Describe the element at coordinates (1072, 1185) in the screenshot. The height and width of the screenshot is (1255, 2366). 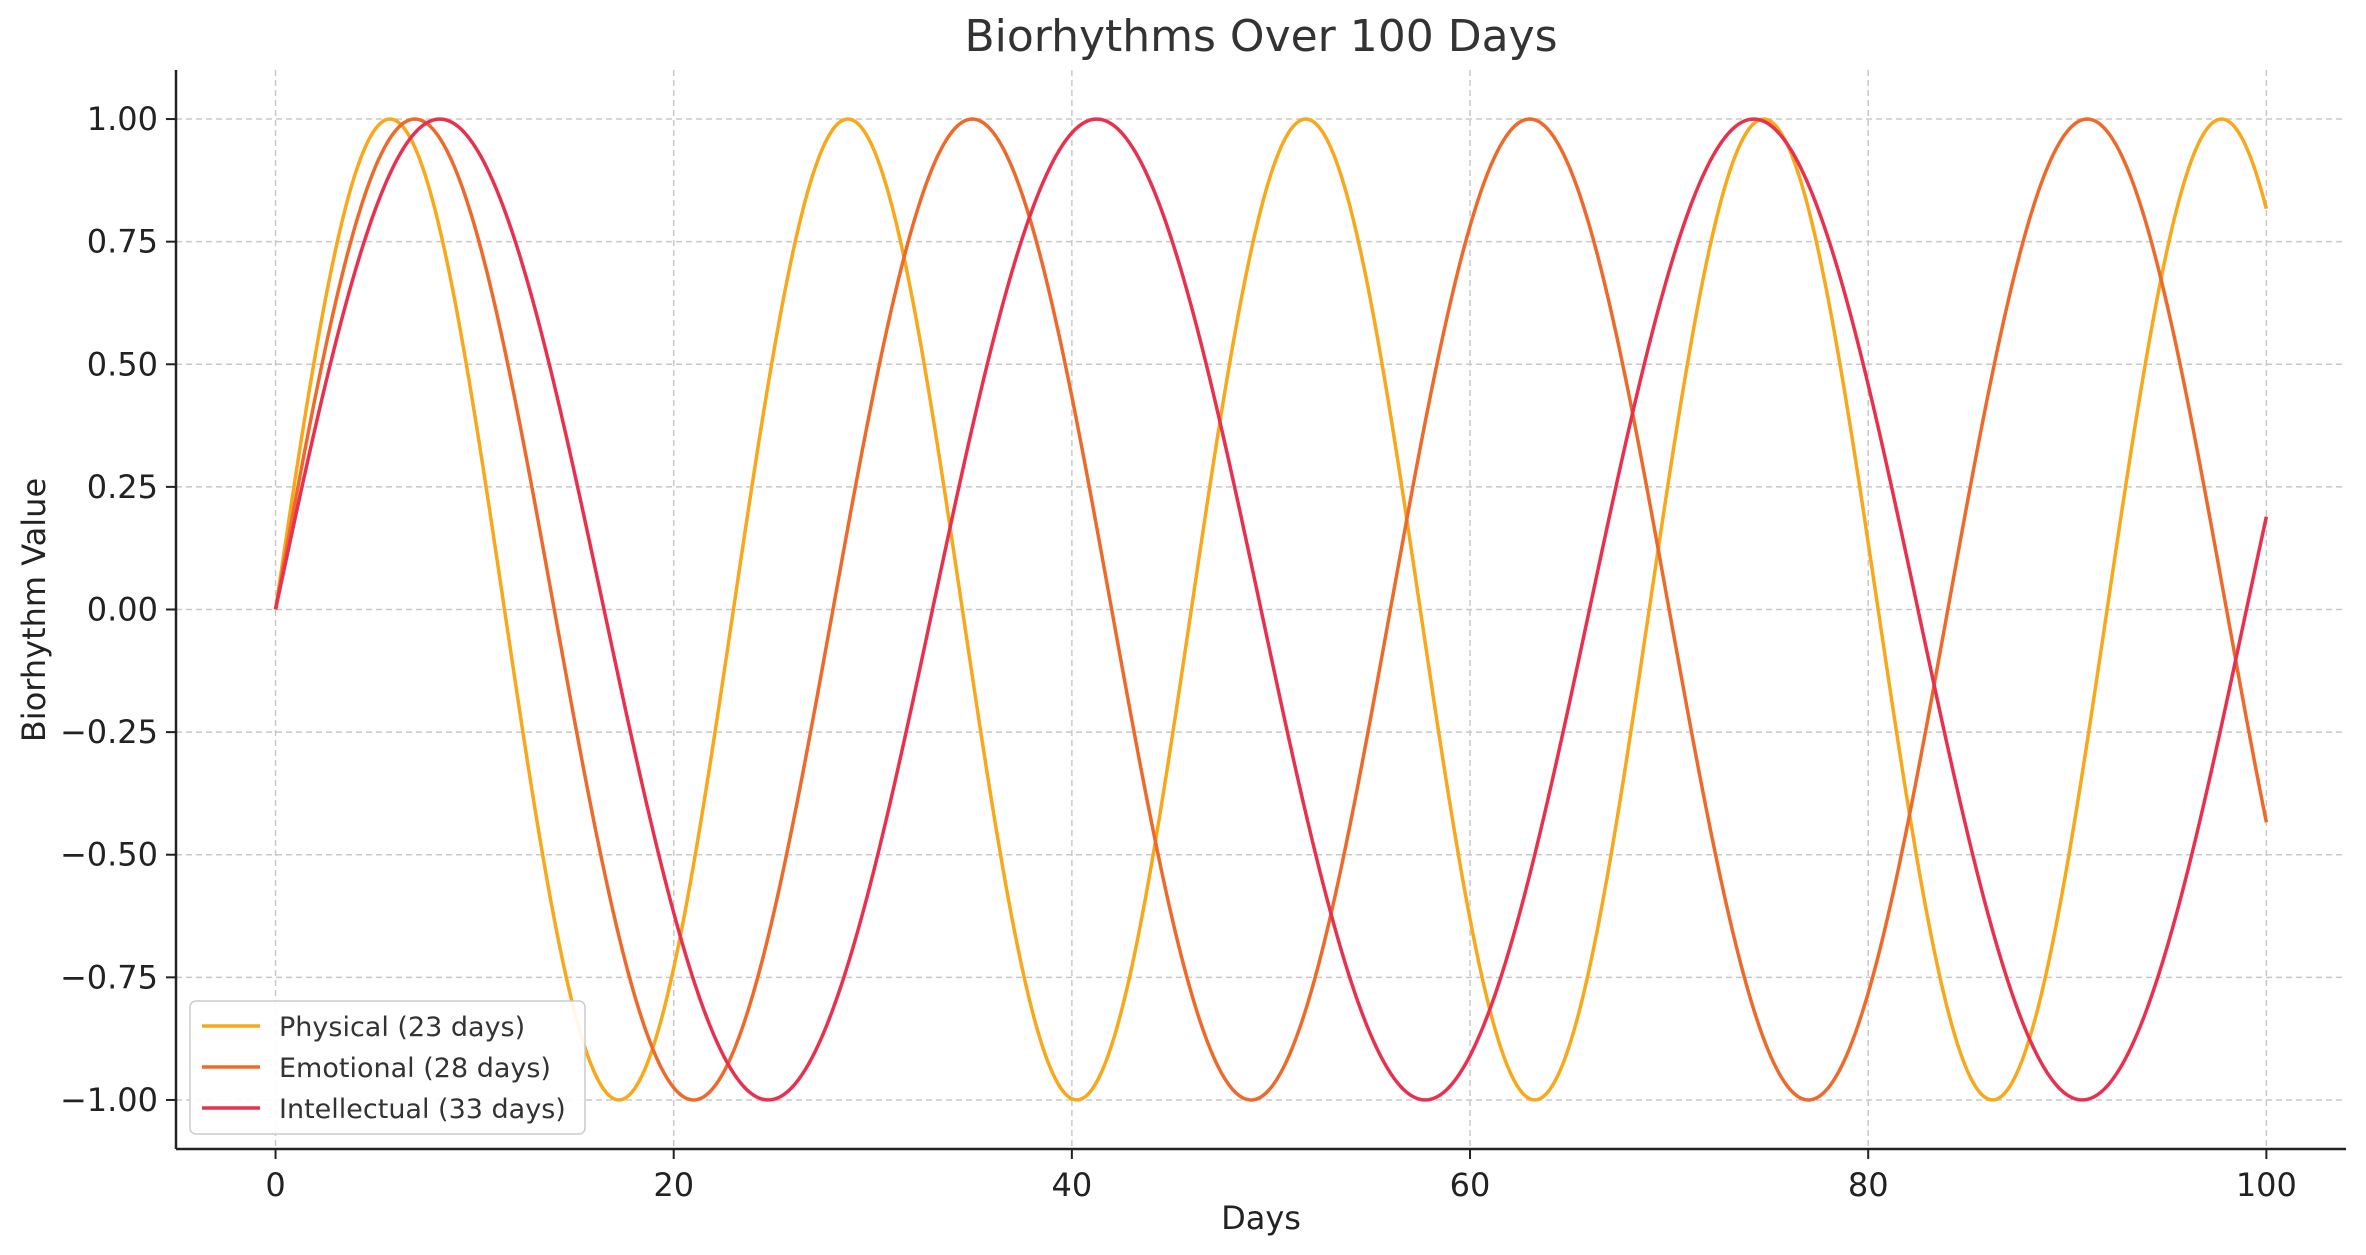
I see `x-tick-label: 40` at that location.